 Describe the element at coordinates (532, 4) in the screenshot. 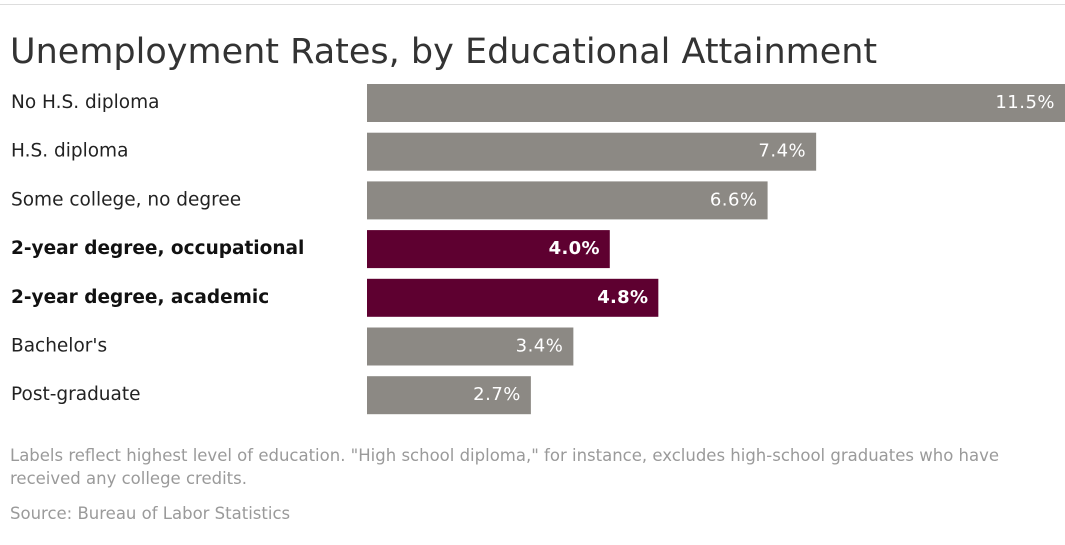

I see `top-rule` at that location.